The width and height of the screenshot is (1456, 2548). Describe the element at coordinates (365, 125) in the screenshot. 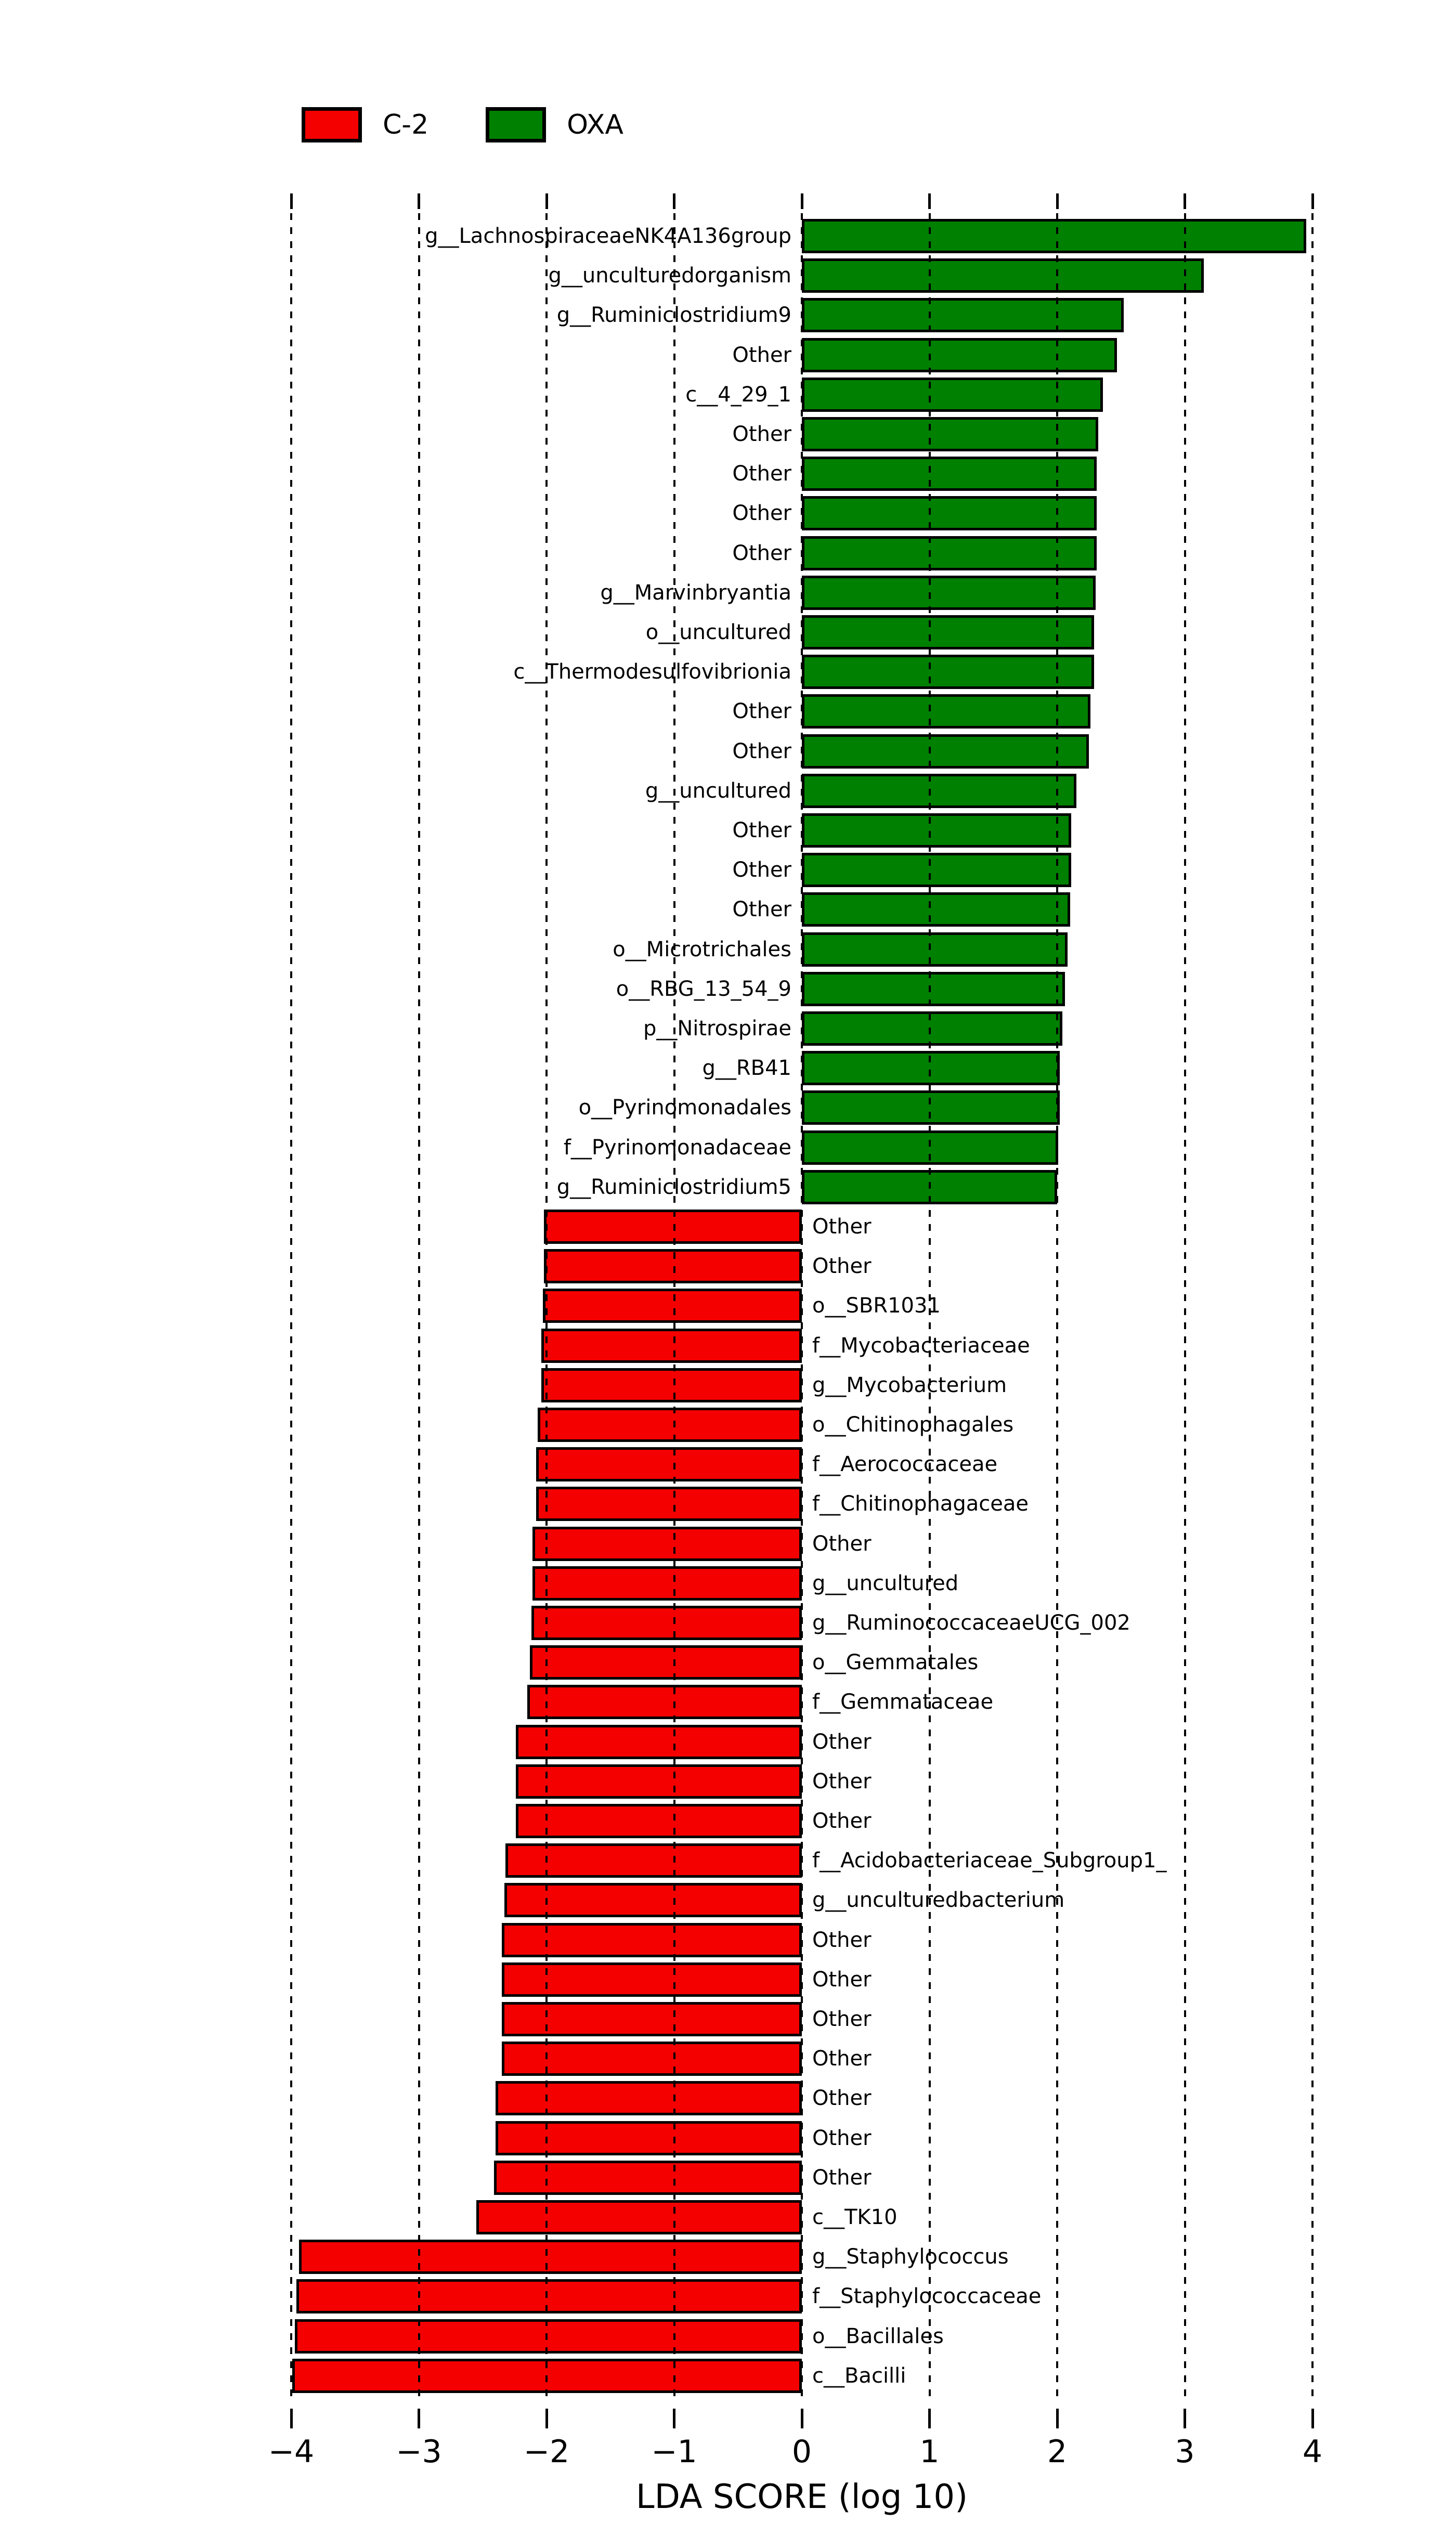

I see `legend-item-c2: C-2` at that location.